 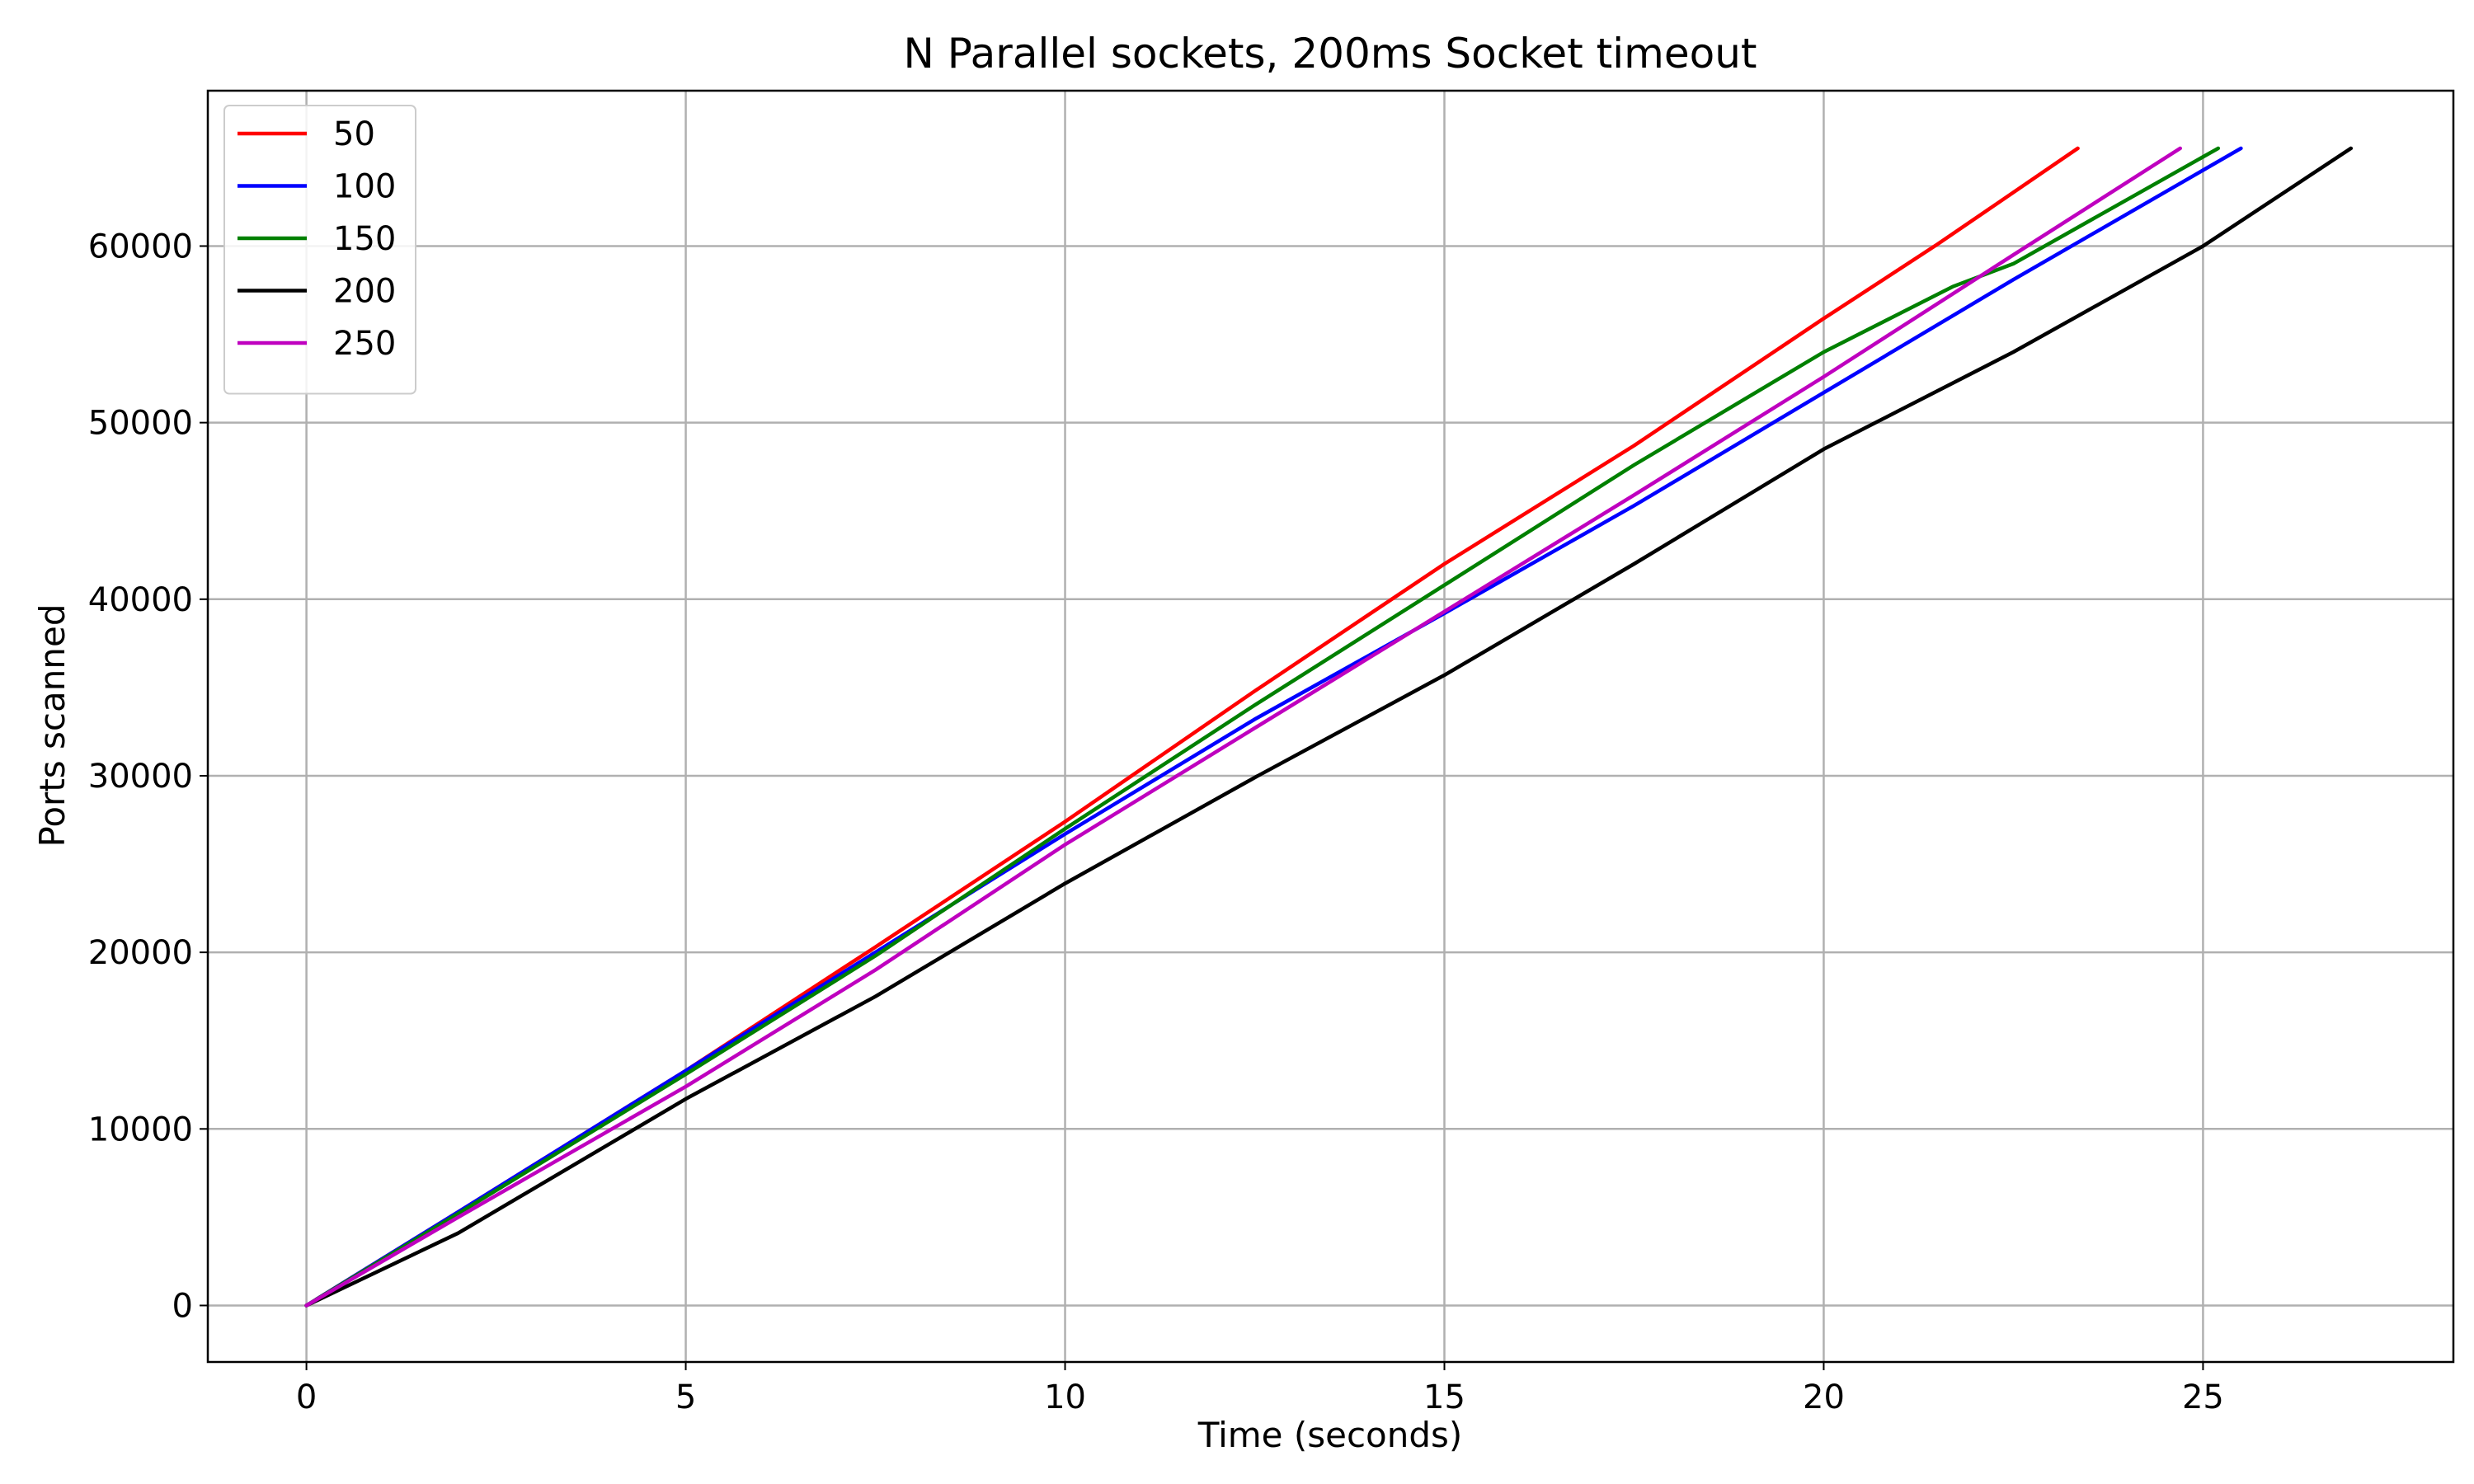 I want to click on legend-label-200: 200, so click(x=364, y=292).